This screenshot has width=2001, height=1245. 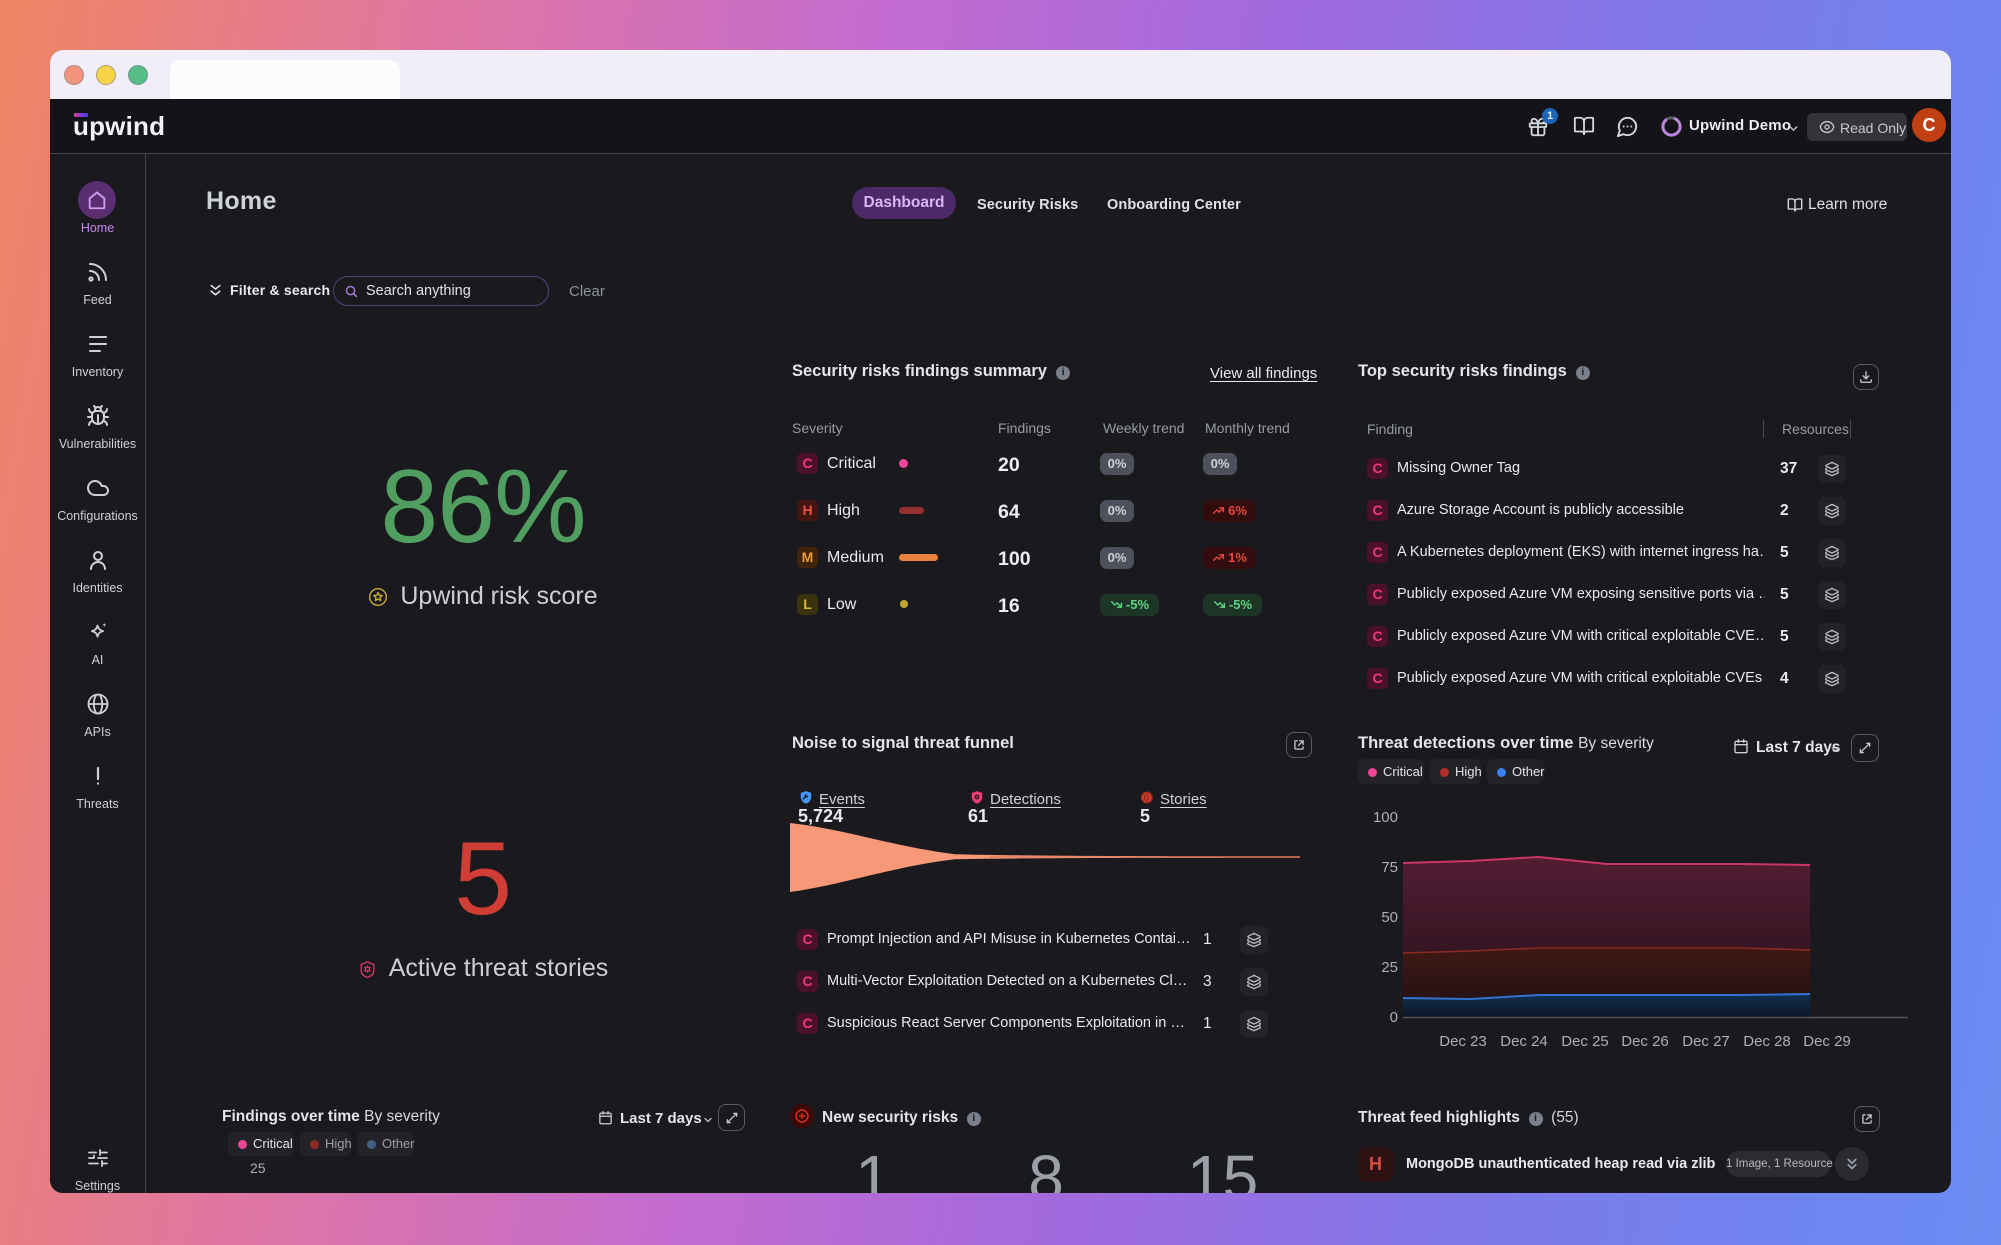 What do you see at coordinates (1394, 1017) in the screenshot?
I see `svg-text: 0` at bounding box center [1394, 1017].